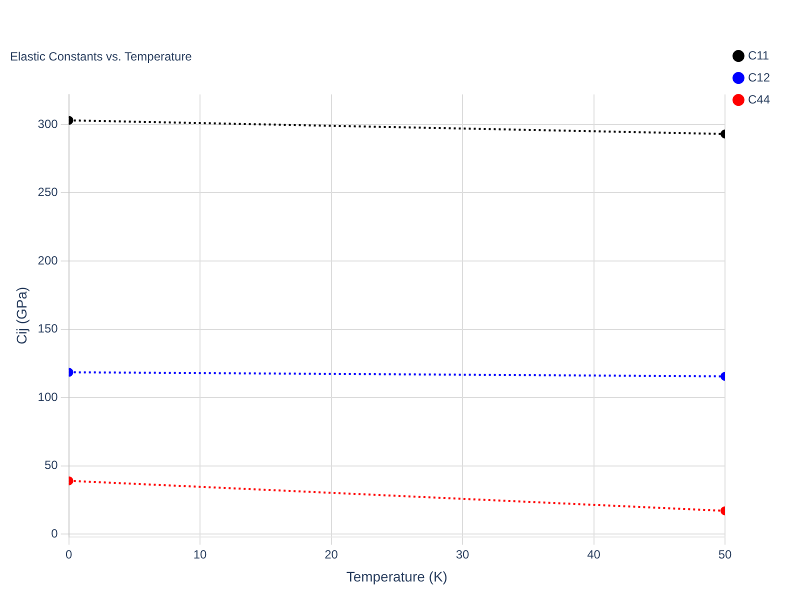 The width and height of the screenshot is (800, 600). What do you see at coordinates (68, 554) in the screenshot?
I see `x-tick-label: 0` at bounding box center [68, 554].